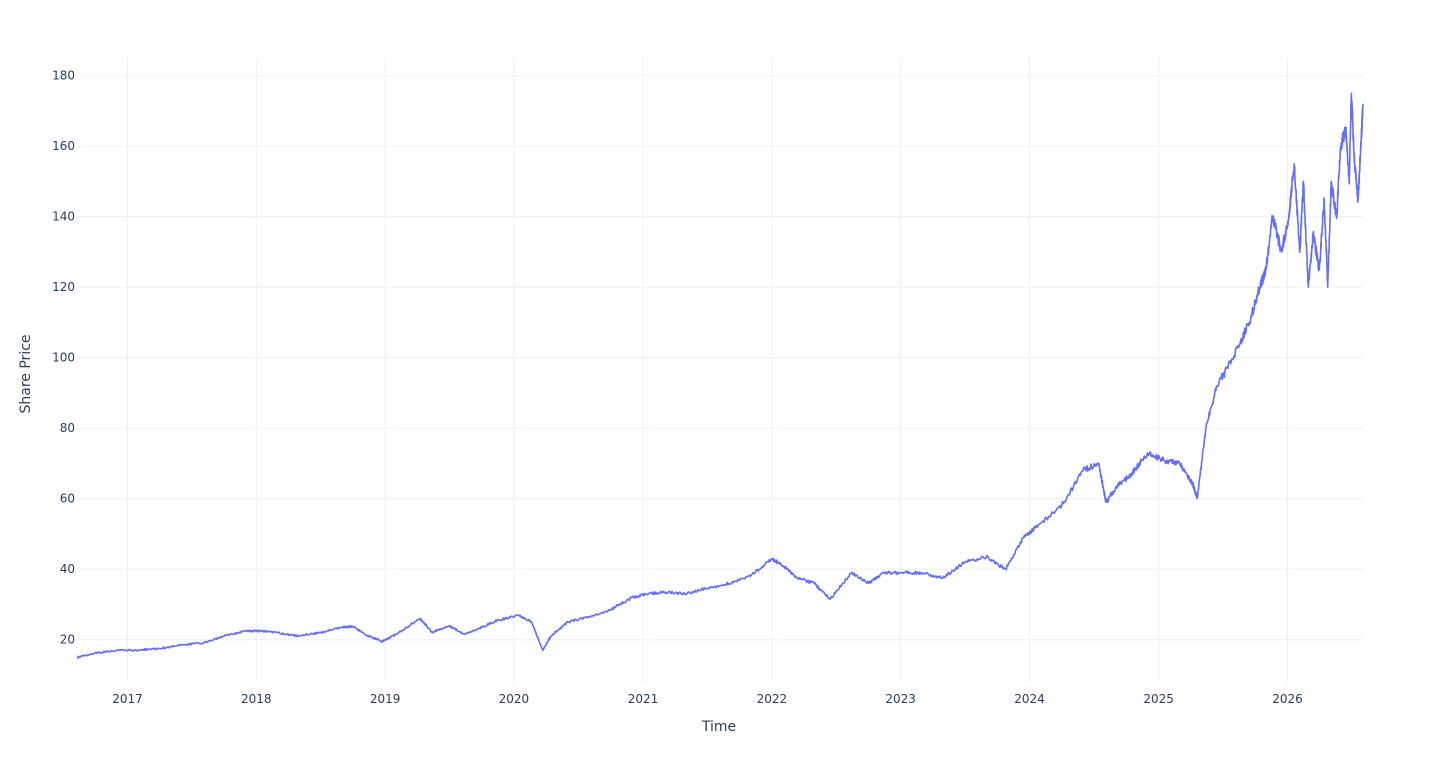 This screenshot has height=768, width=1440. What do you see at coordinates (63, 146) in the screenshot?
I see `y-tick-label: 160` at bounding box center [63, 146].